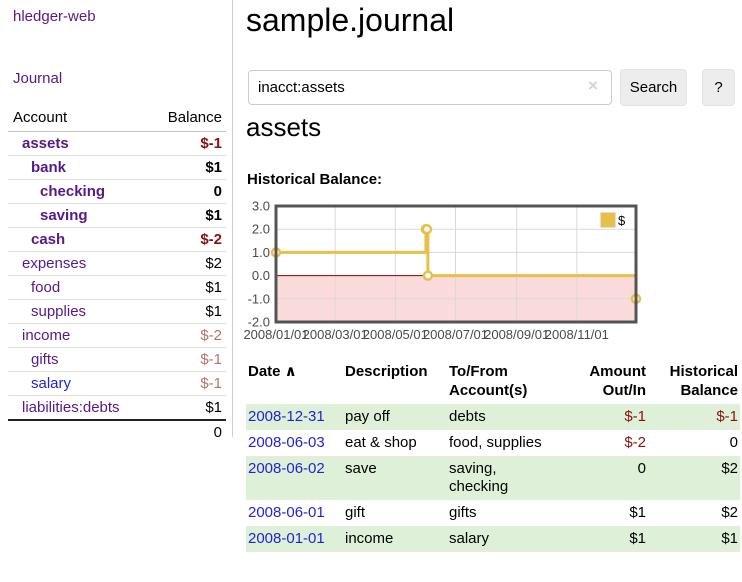  What do you see at coordinates (395, 478) in the screenshot?
I see `transaction-description: save` at bounding box center [395, 478].